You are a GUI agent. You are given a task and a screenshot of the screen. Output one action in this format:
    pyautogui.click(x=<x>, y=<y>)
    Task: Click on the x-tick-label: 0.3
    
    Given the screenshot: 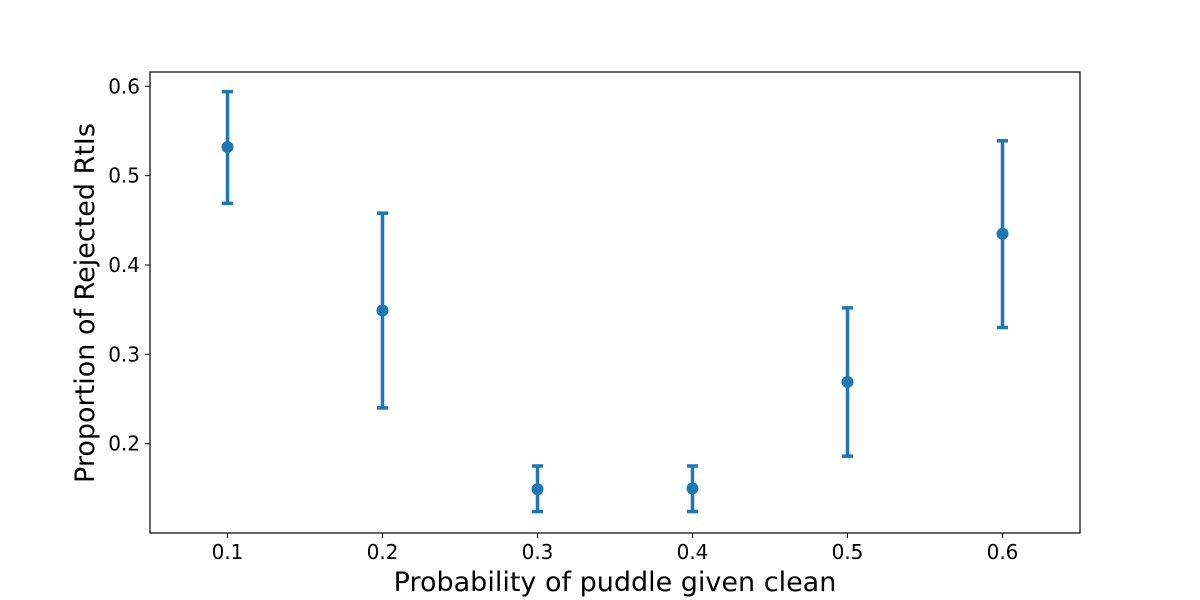 What is the action you would take?
    pyautogui.click(x=538, y=552)
    